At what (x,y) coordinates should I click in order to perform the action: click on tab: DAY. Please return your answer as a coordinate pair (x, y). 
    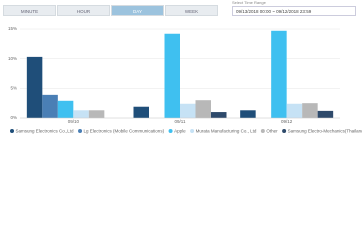
    Looking at the image, I should click on (137, 10).